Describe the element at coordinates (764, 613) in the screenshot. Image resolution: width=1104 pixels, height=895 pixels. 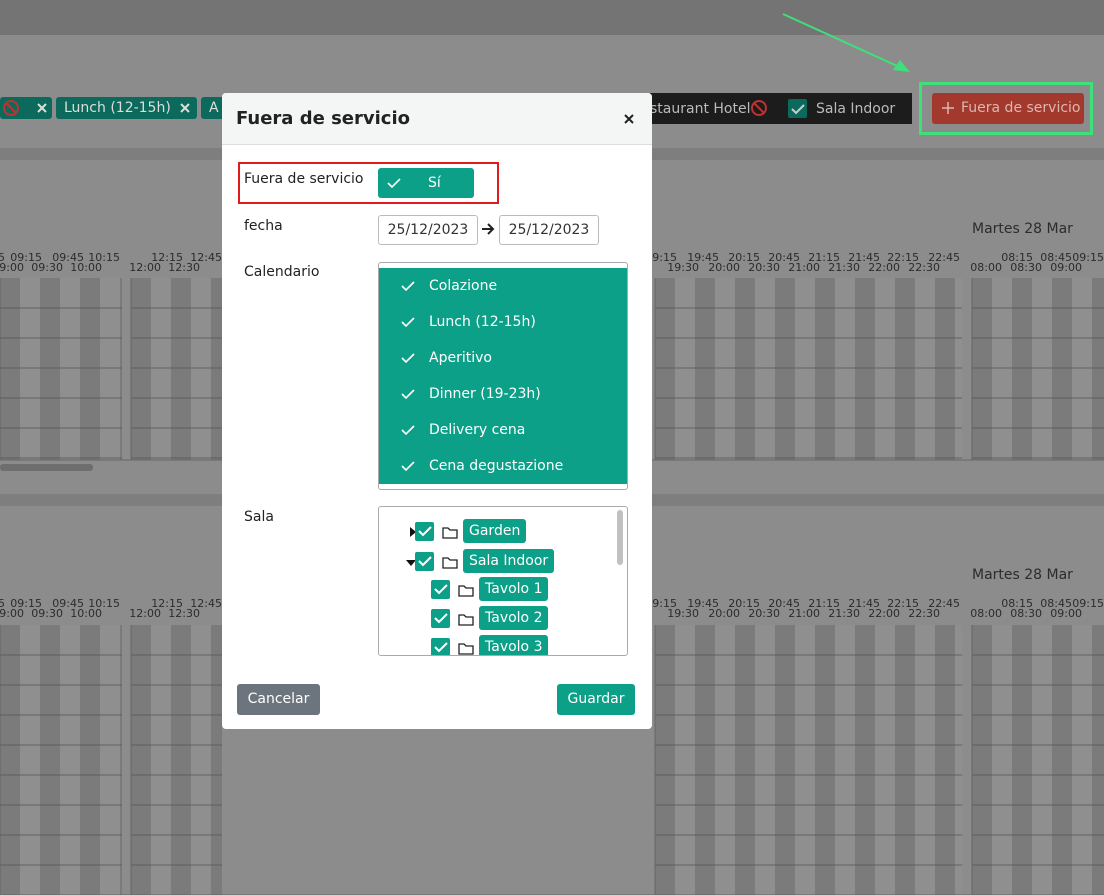
I see `time-label: 20:30` at that location.